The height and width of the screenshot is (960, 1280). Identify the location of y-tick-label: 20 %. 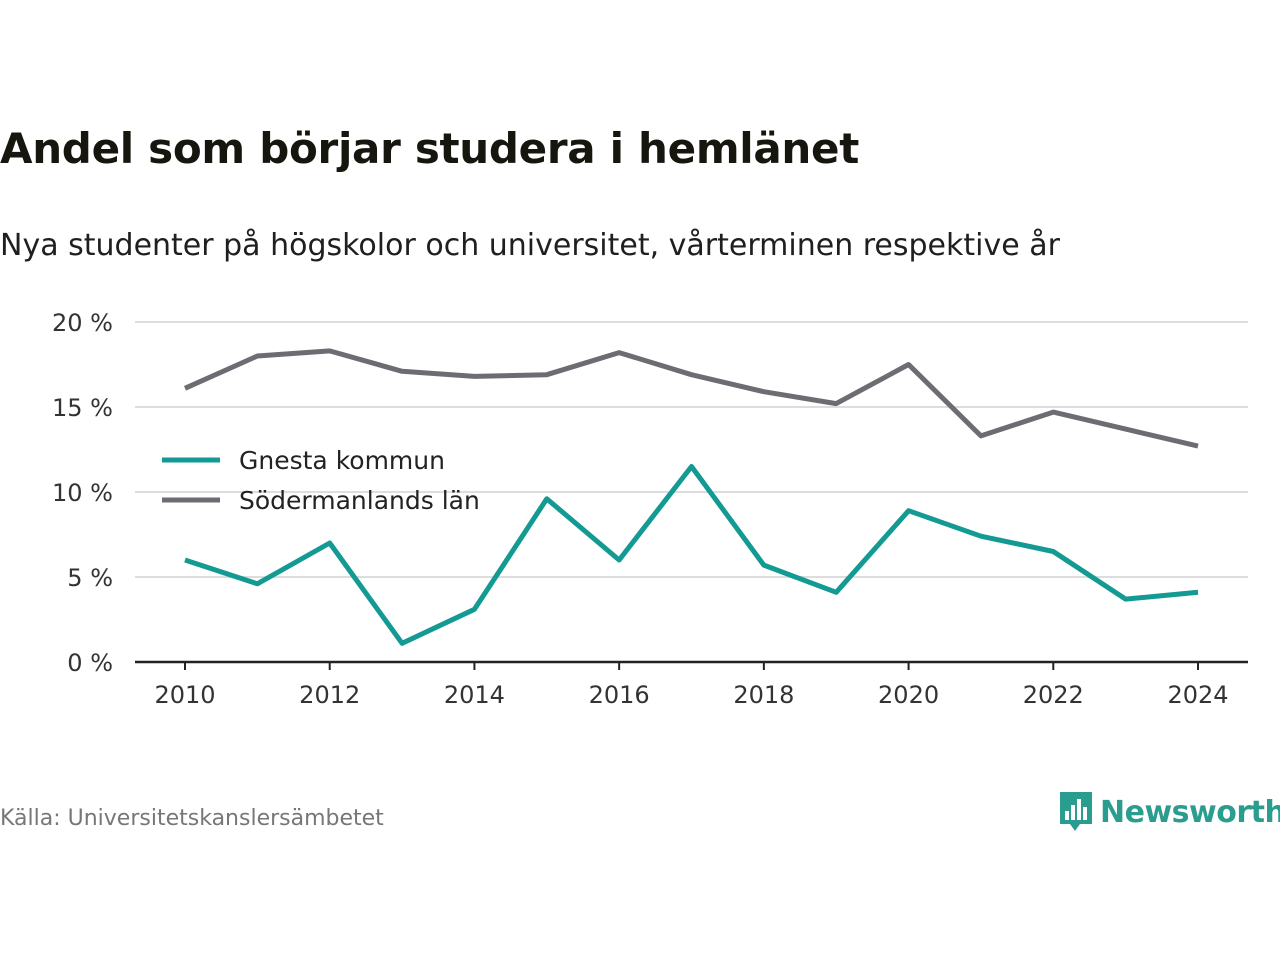
(82, 323).